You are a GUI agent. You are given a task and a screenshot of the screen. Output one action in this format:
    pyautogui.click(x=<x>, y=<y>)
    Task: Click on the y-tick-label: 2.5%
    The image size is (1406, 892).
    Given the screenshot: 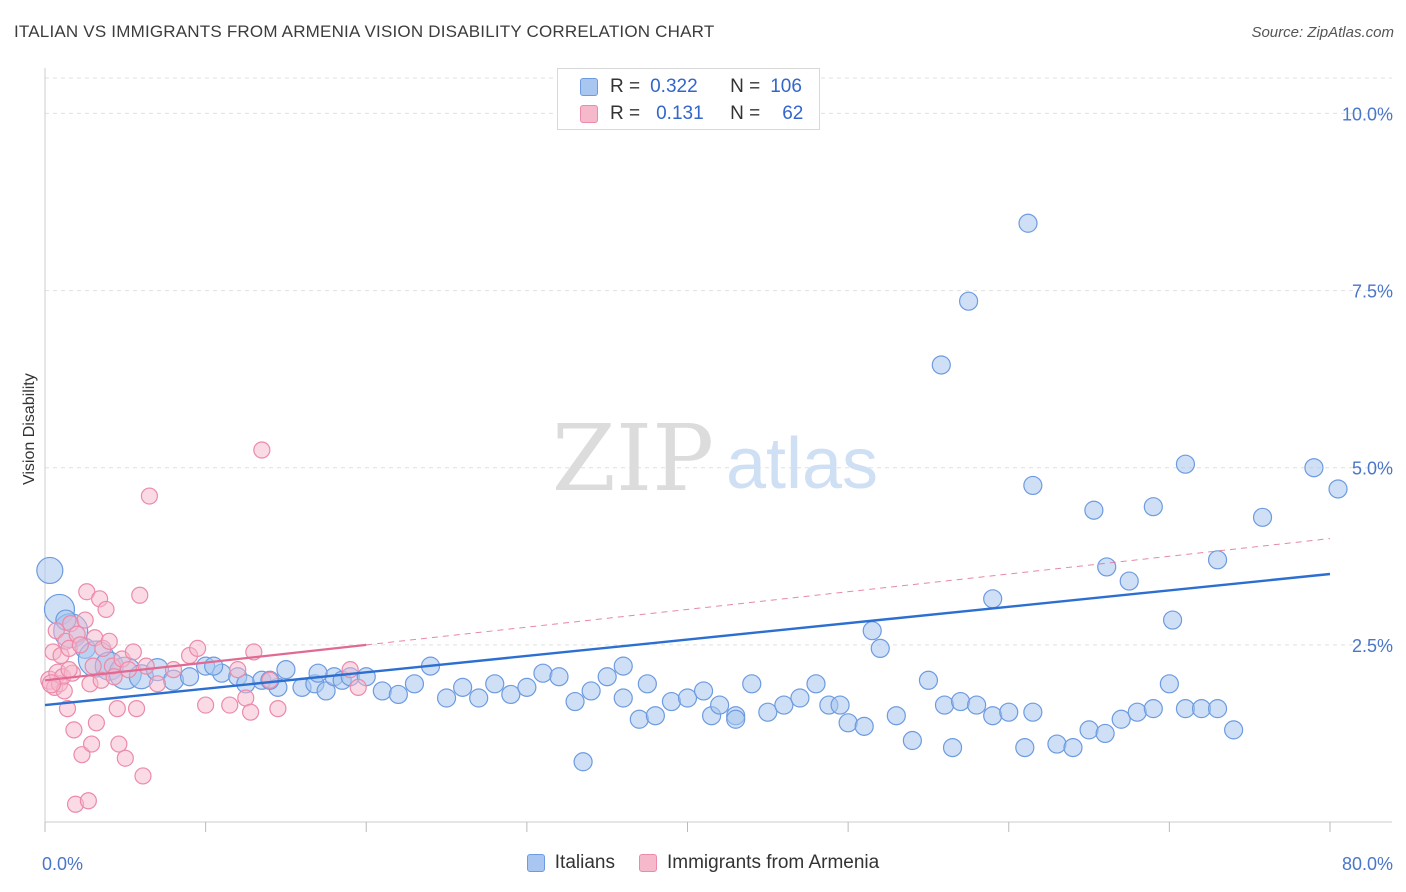 What is the action you would take?
    pyautogui.click(x=1372, y=646)
    